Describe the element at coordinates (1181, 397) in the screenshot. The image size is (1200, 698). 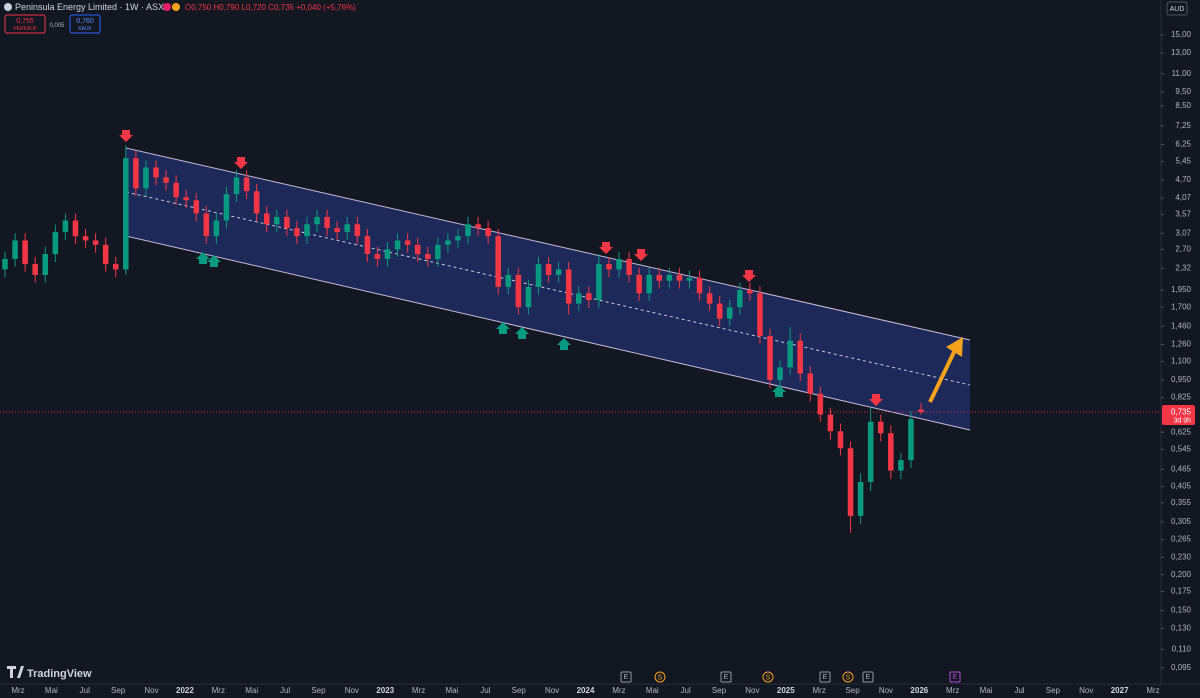
I see `y-tick-label: 0,825` at that location.